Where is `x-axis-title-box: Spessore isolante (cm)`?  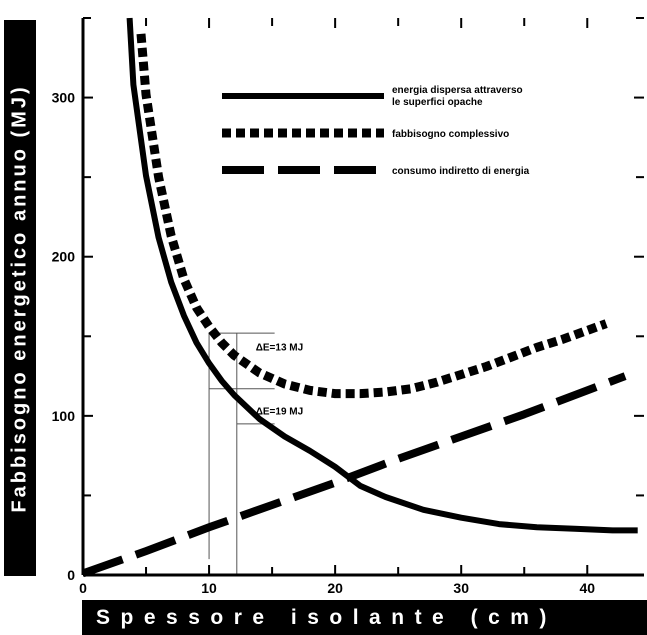
x-axis-title-box: Spessore isolante (cm) is located at coordinates (364, 617).